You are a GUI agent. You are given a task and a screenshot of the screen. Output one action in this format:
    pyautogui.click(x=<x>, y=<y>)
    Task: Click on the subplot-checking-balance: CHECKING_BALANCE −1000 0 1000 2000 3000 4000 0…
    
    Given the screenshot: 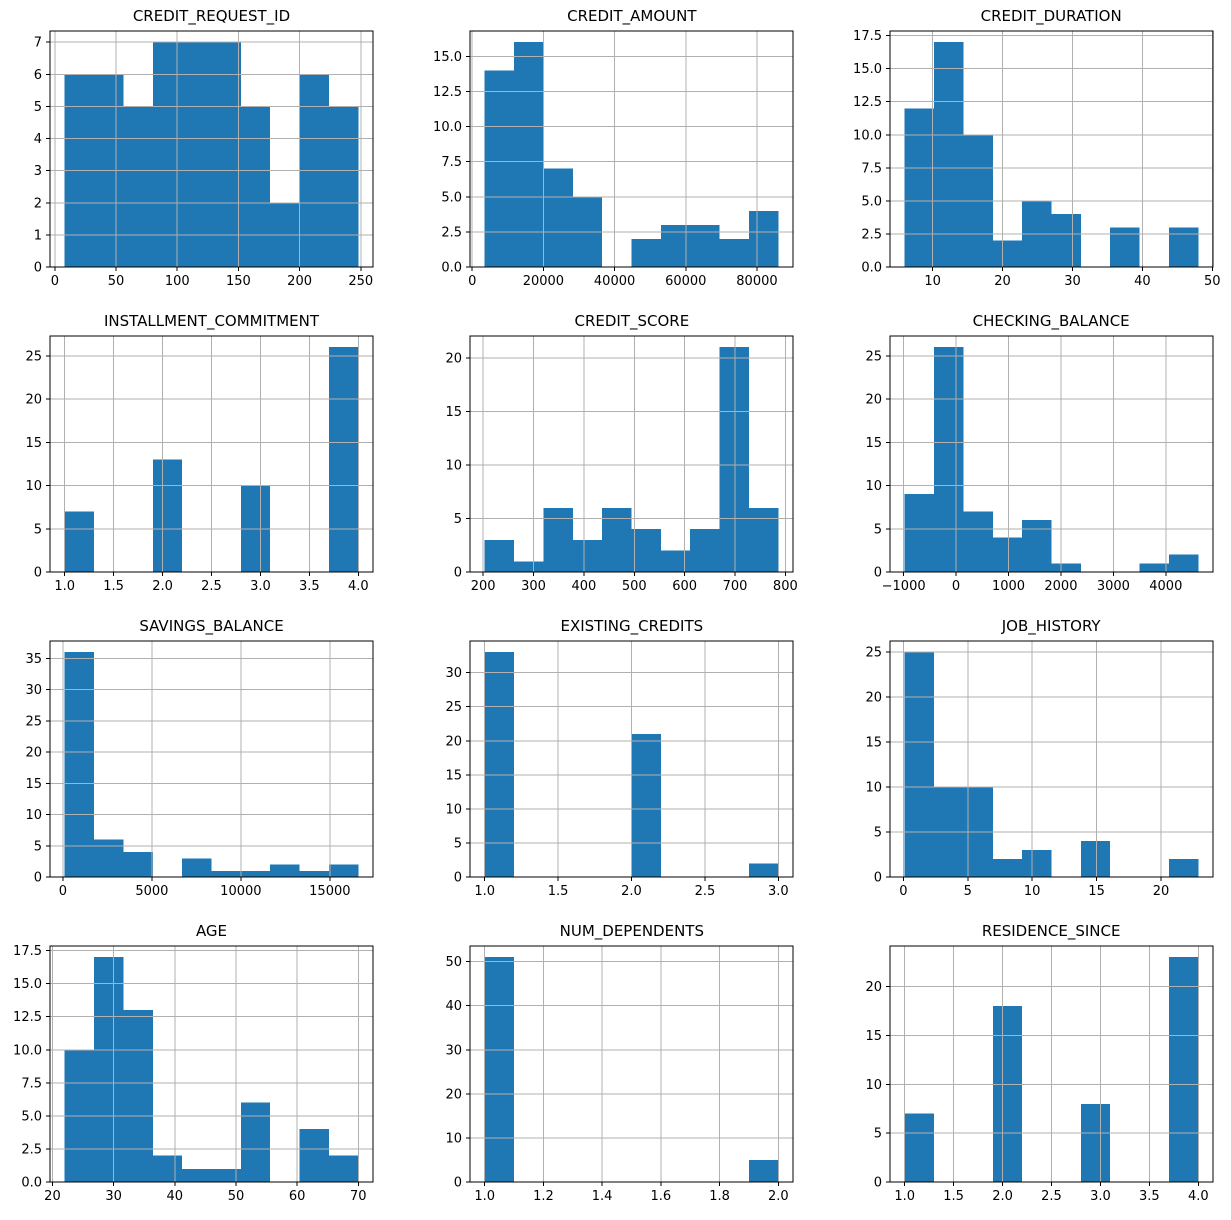 What is the action you would take?
    pyautogui.click(x=1026, y=457)
    